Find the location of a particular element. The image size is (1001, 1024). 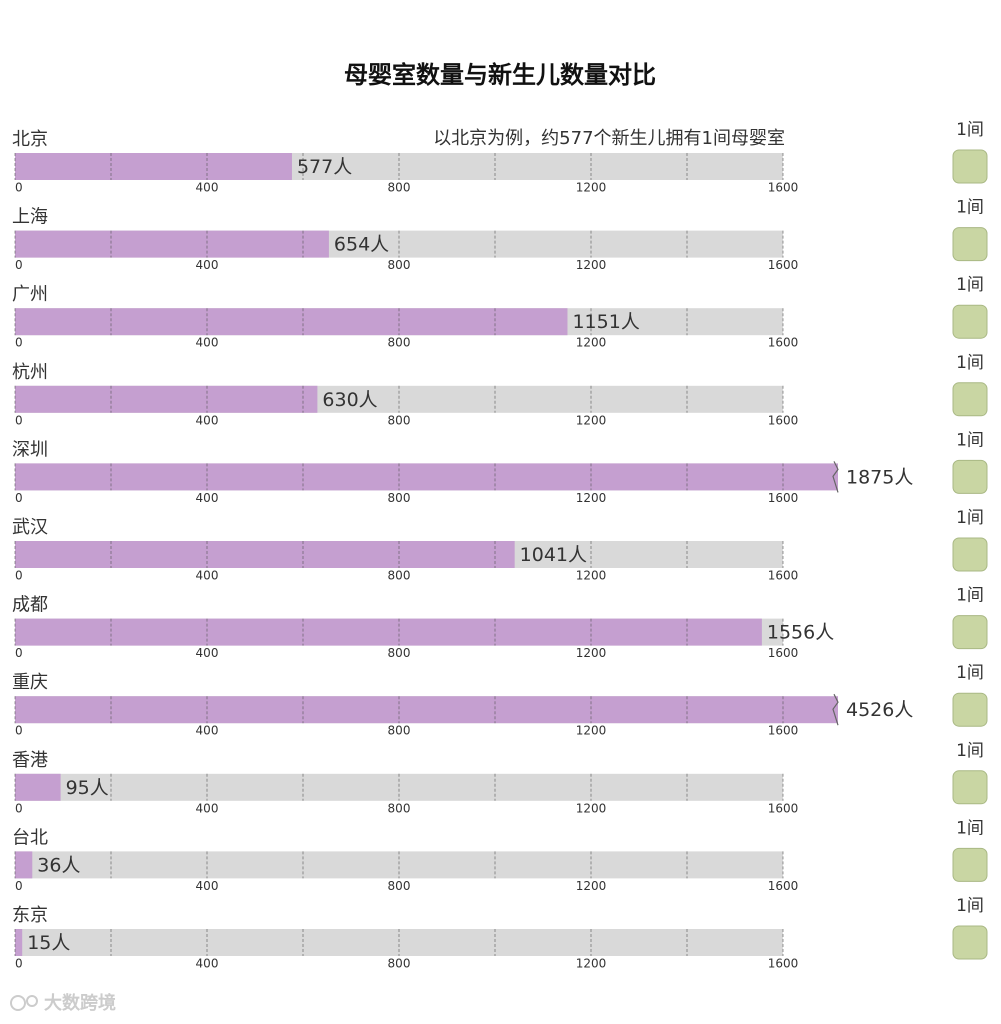

value-label: 15人 is located at coordinates (48, 943).